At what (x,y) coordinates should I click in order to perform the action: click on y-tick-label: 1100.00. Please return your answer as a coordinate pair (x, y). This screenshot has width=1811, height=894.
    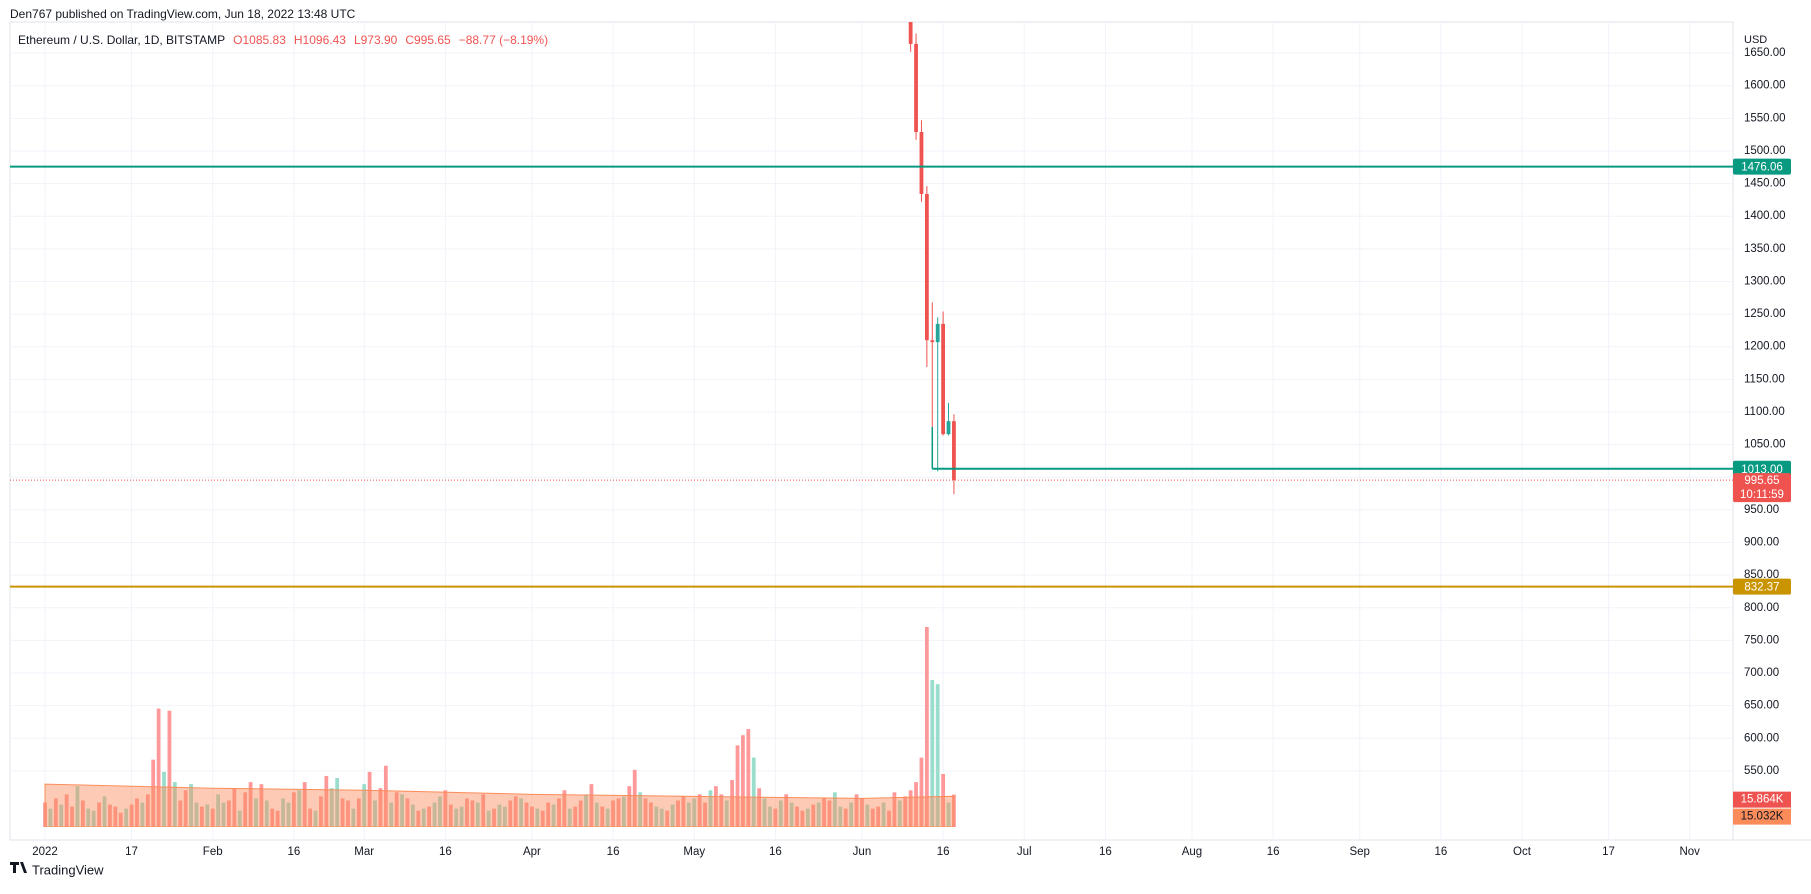
    Looking at the image, I should click on (1764, 412).